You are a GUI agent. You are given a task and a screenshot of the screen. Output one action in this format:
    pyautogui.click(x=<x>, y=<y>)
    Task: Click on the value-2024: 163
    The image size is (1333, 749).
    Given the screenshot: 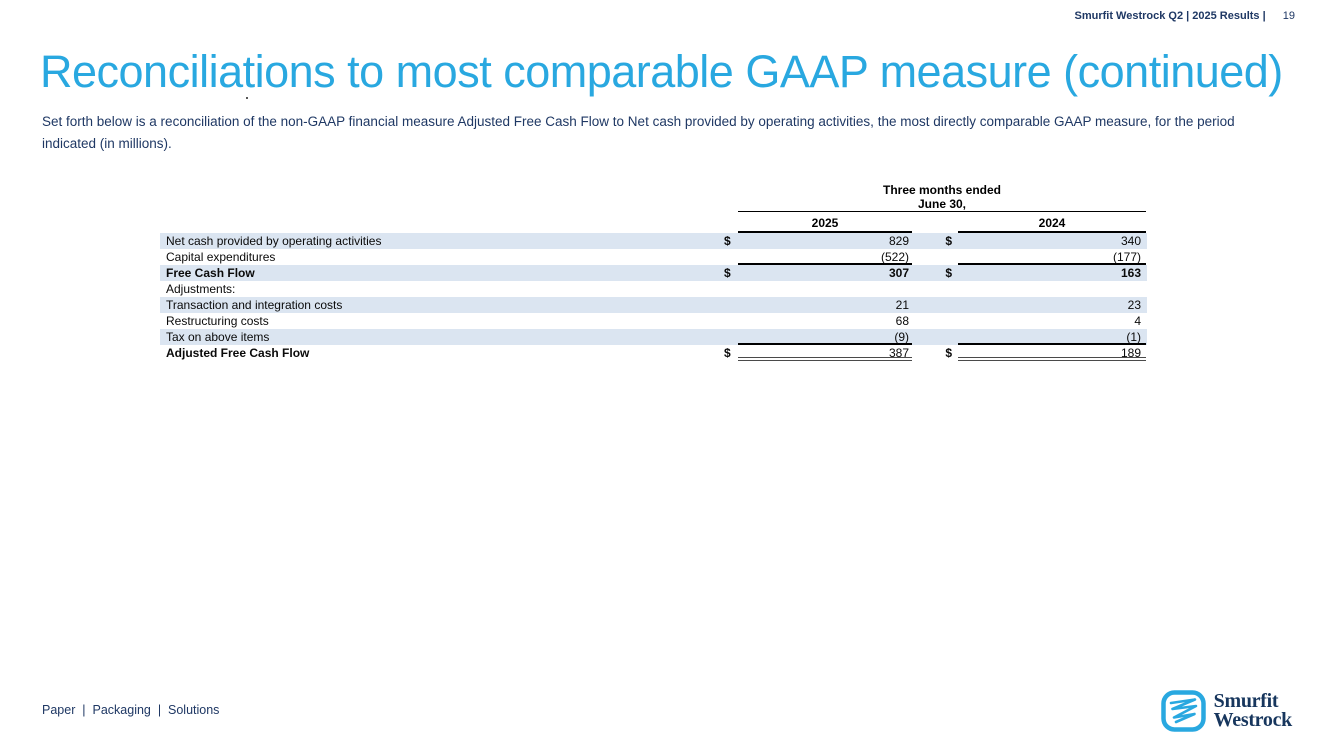 What is the action you would take?
    pyautogui.click(x=1130, y=273)
    